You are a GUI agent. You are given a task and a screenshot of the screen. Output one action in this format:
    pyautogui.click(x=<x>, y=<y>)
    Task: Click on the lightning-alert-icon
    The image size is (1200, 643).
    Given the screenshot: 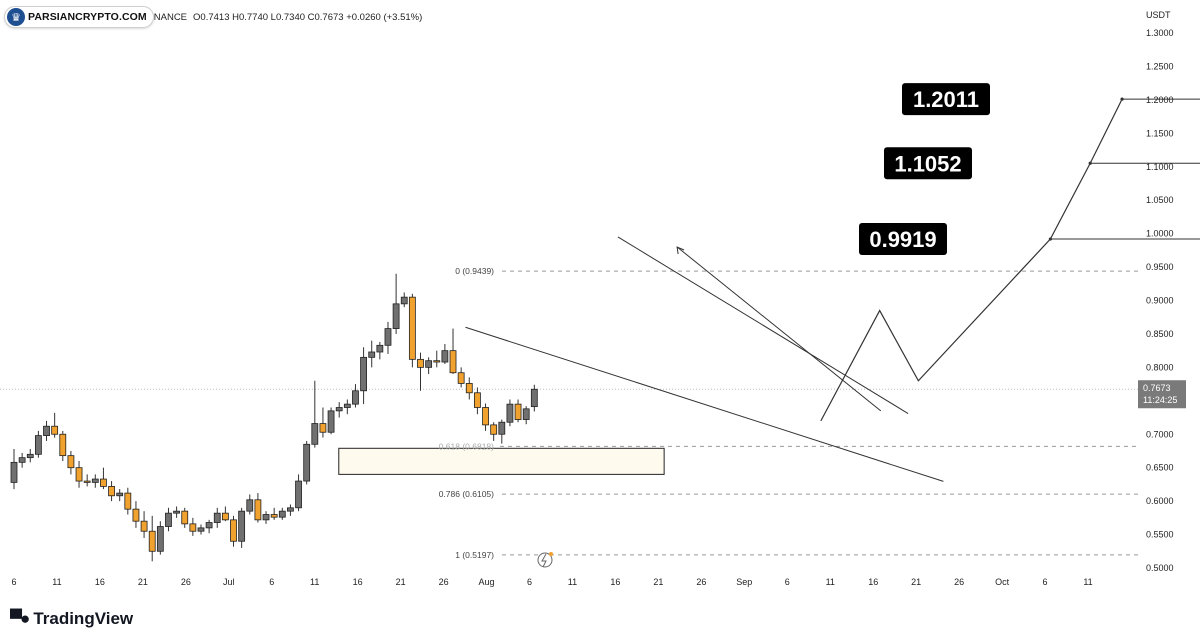 What is the action you would take?
    pyautogui.click(x=545, y=560)
    